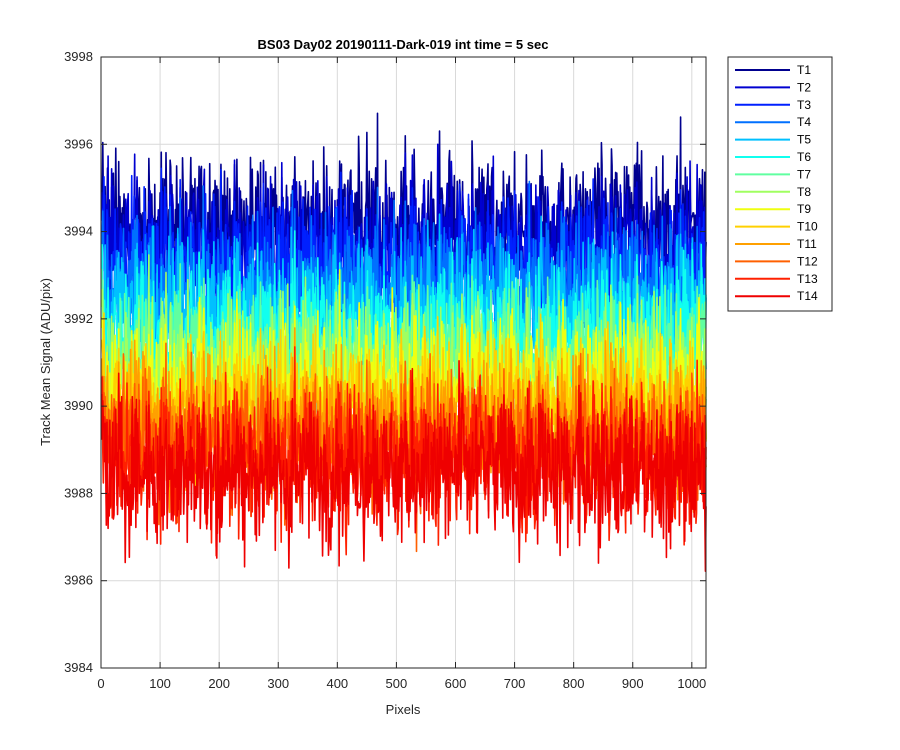 The image size is (900, 750). What do you see at coordinates (78, 143) in the screenshot?
I see `y-tick-label: 3996` at bounding box center [78, 143].